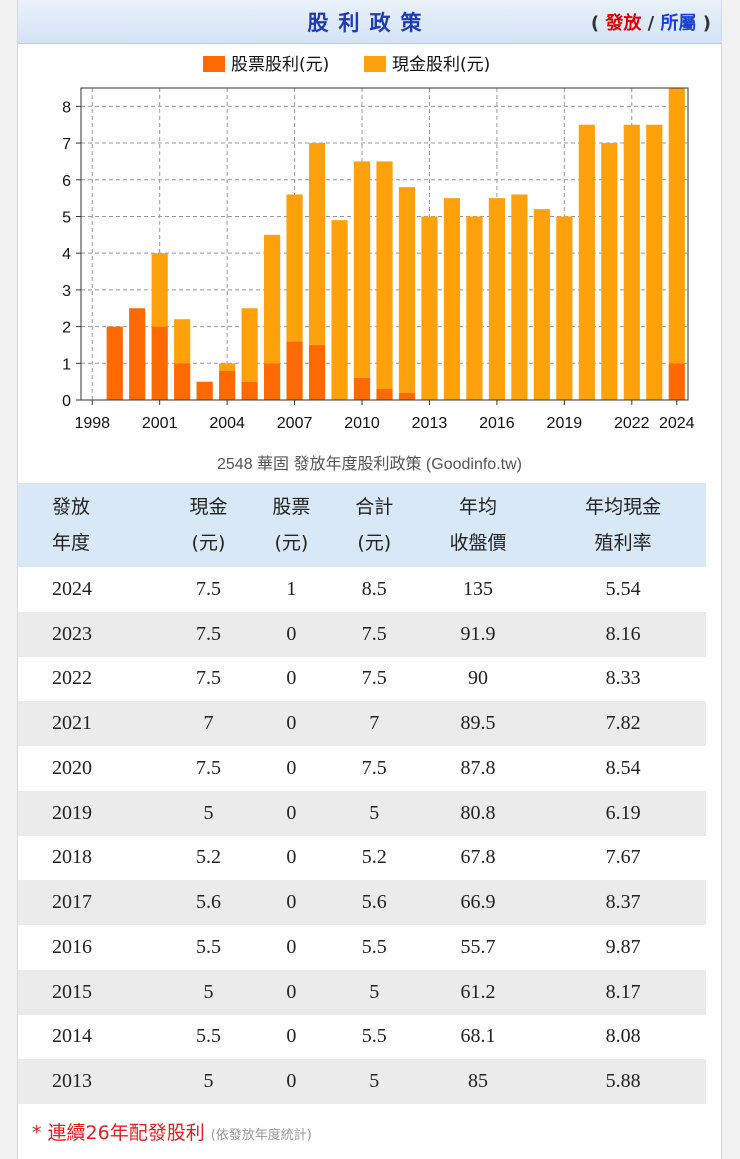 Image resolution: width=740 pixels, height=1159 pixels. Describe the element at coordinates (66, 401) in the screenshot. I see `y-tick-label: 0` at that location.